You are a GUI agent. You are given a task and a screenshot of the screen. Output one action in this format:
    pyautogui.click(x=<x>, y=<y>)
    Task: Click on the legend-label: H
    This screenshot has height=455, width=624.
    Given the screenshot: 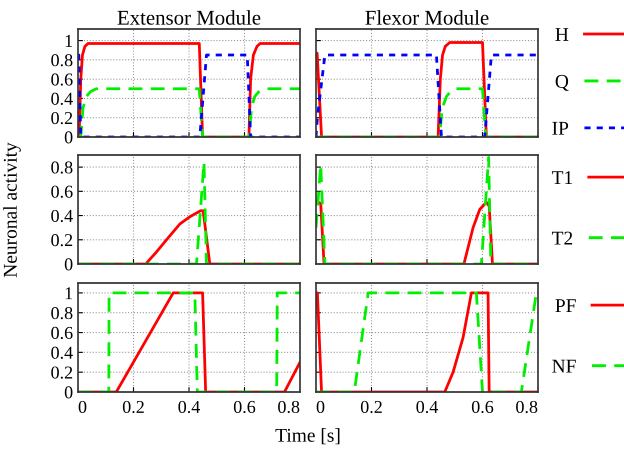 What is the action you would take?
    pyautogui.click(x=561, y=34)
    